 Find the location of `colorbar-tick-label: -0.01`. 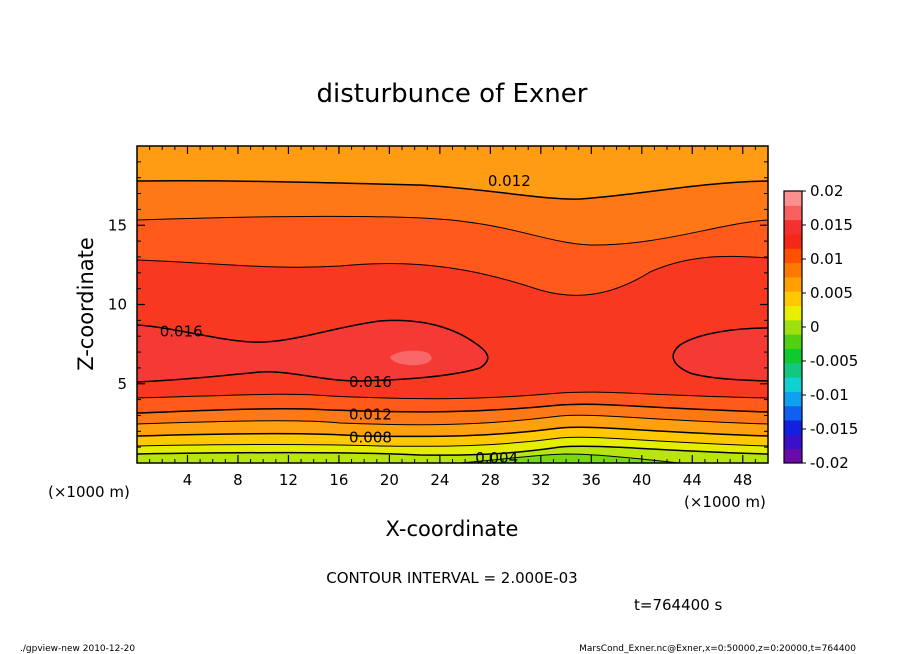

colorbar-tick-label: -0.01 is located at coordinates (829, 395).